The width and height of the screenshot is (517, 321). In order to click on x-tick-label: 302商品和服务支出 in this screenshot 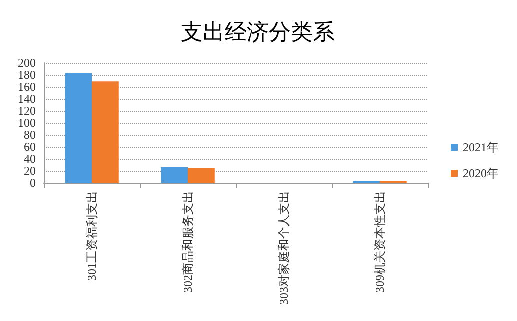, I will do `click(188, 242)`.